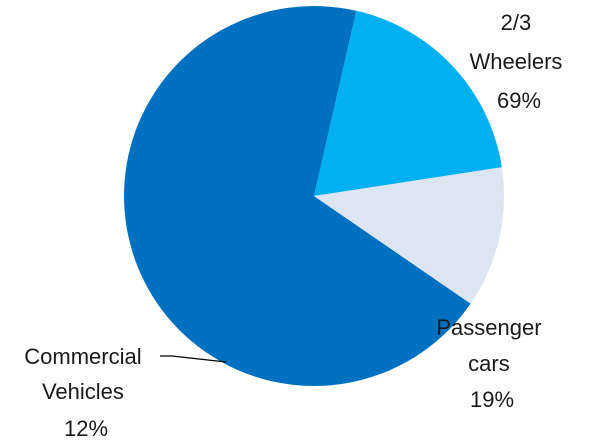 The width and height of the screenshot is (606, 448). Describe the element at coordinates (519, 100) in the screenshot. I see `slice-value-2-3-wheelers: 69%` at that location.